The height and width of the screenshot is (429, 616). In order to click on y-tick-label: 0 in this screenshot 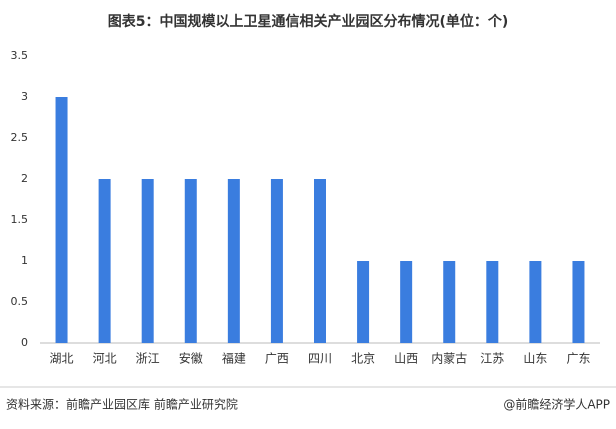, I will do `click(24, 342)`.